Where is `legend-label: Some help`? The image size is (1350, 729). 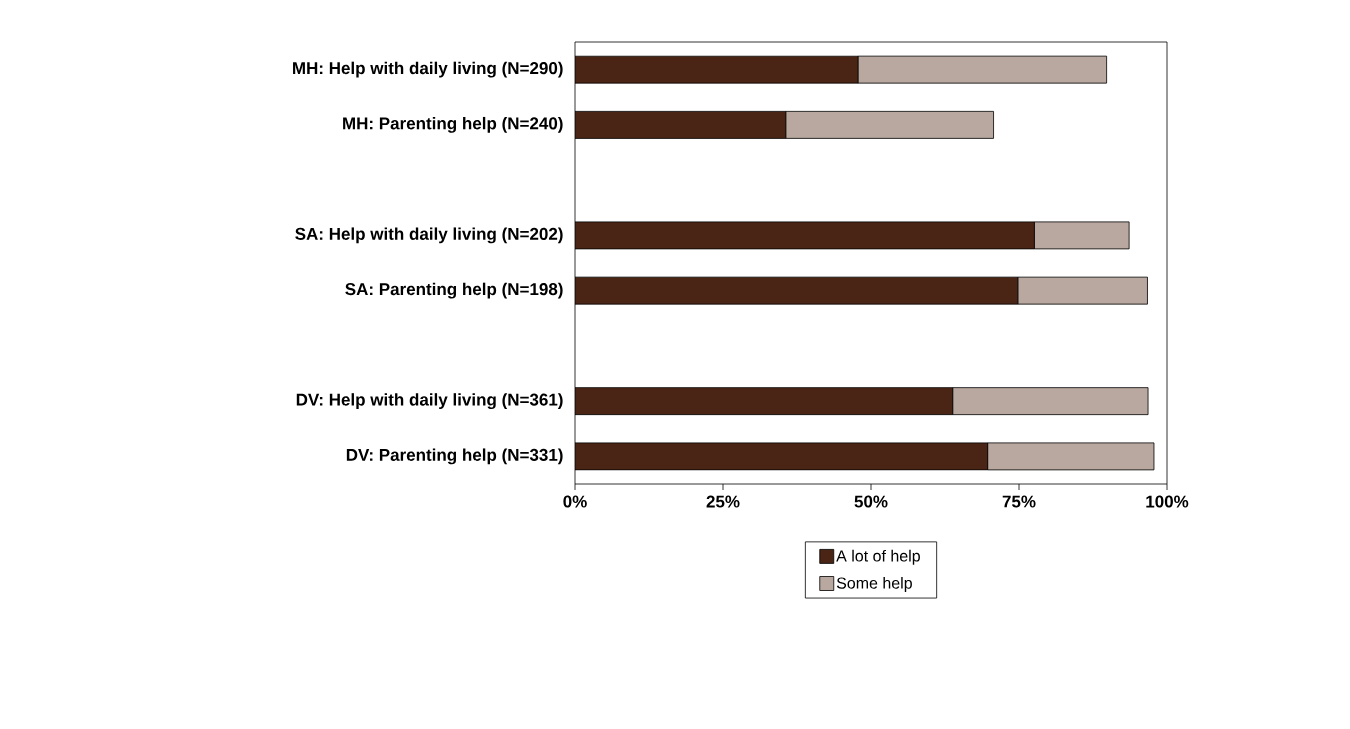
legend-label: Some help is located at coordinates (874, 584).